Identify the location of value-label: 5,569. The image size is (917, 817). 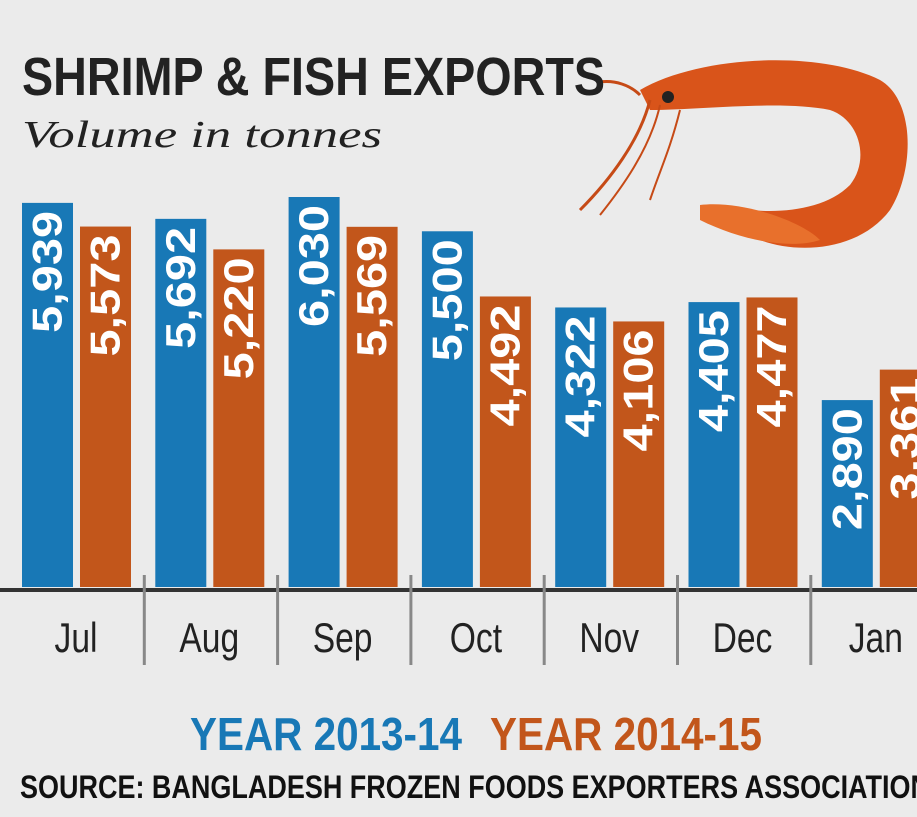
(371, 296).